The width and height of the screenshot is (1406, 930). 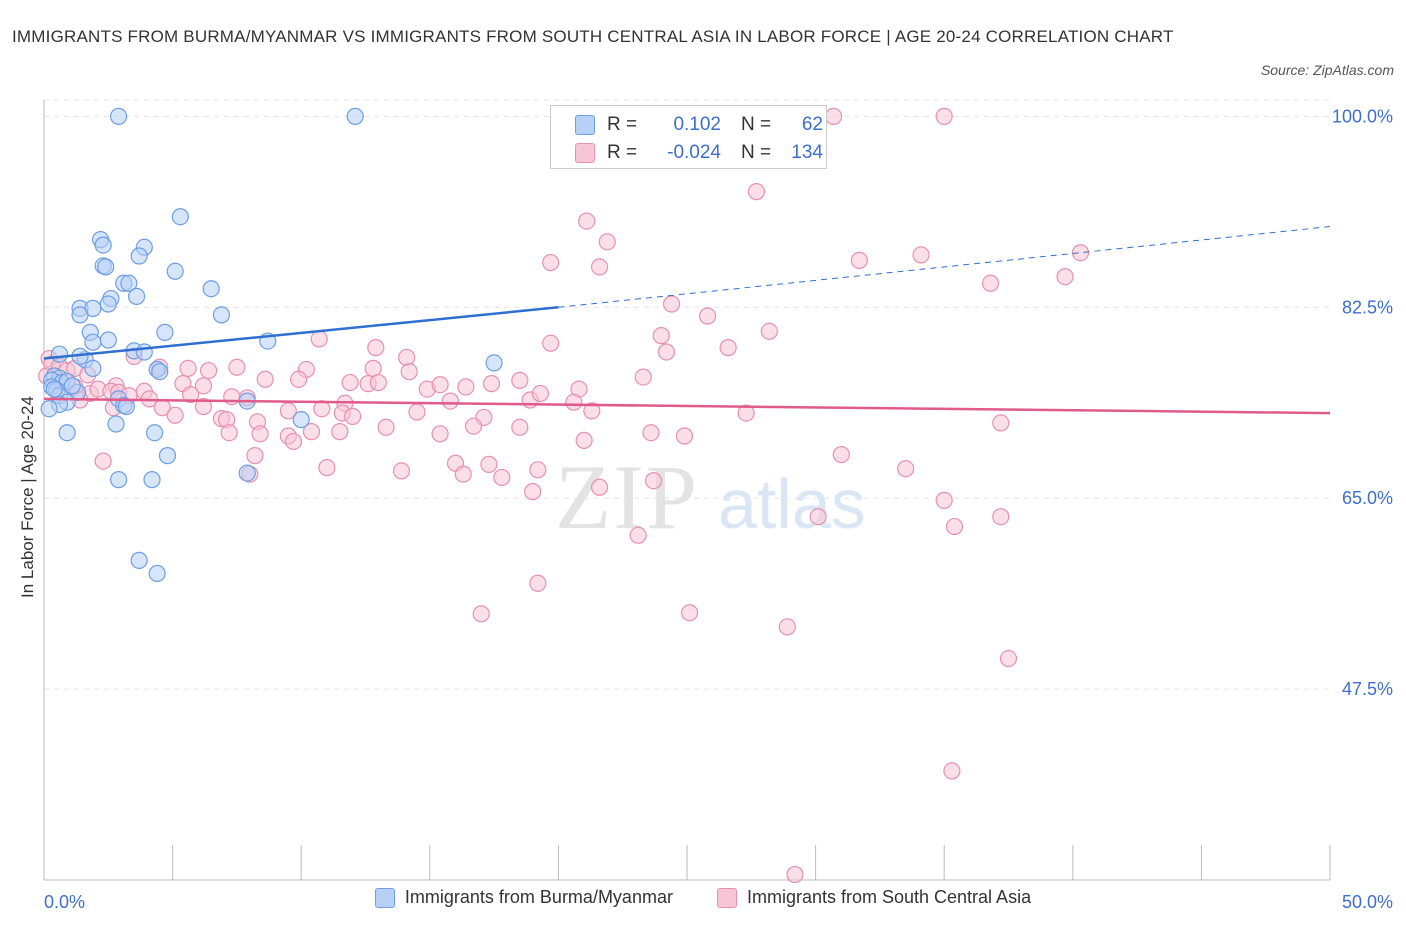 I want to click on x-tick-label-min: 0.0%, so click(x=64, y=902).